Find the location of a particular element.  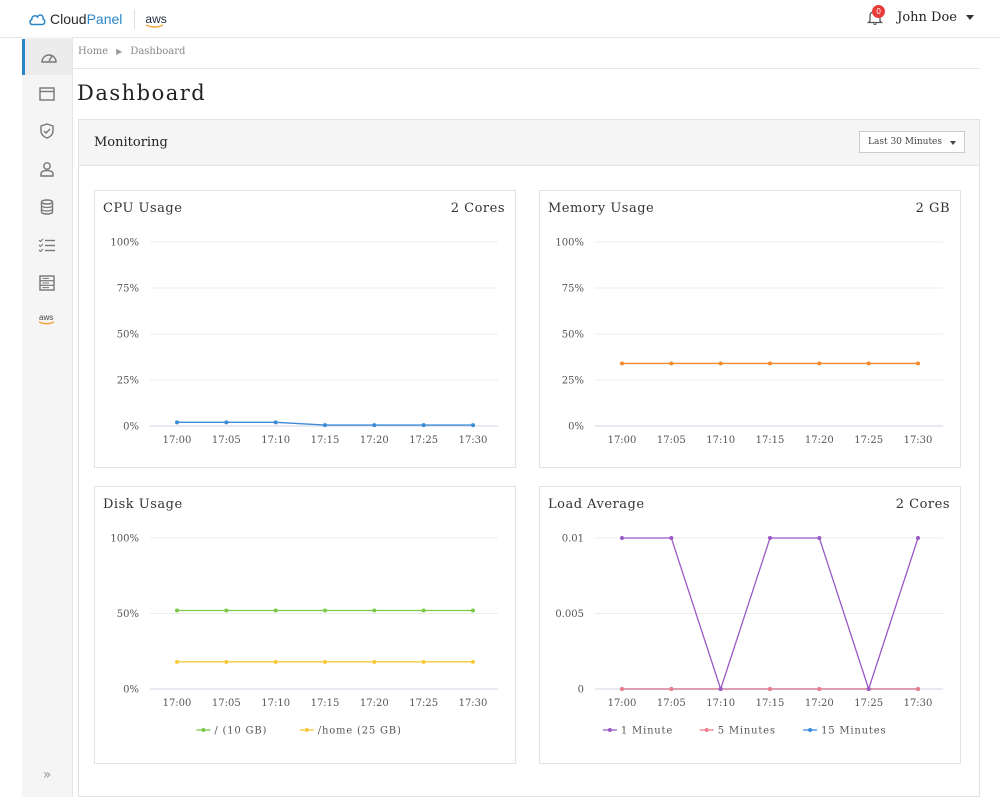

database-icon is located at coordinates (47, 207).